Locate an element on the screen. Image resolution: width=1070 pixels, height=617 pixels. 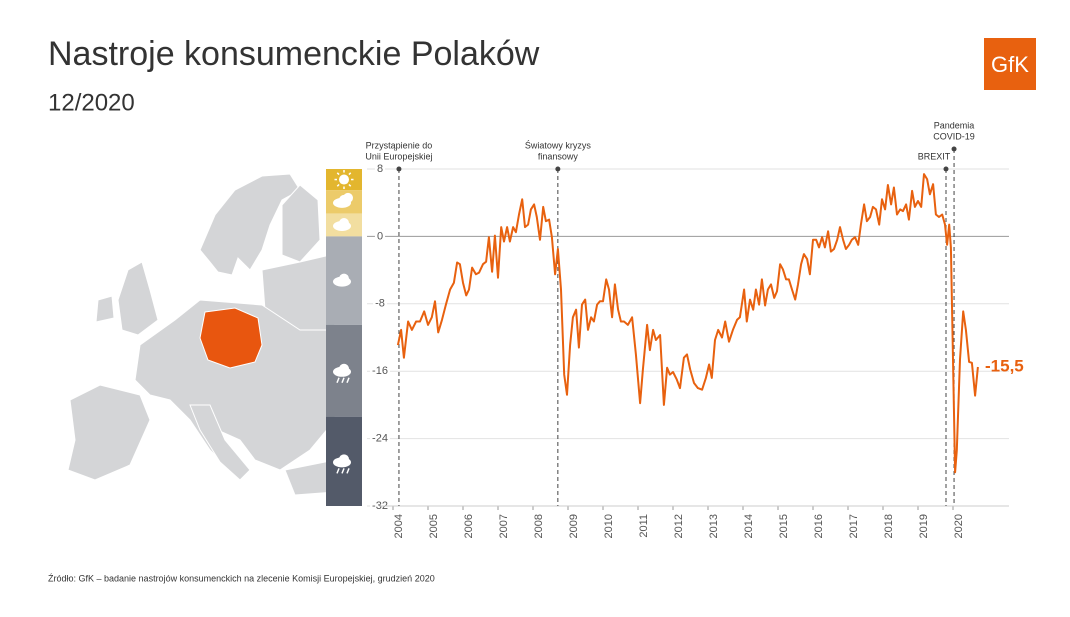
italy is located at coordinates (220, 442).